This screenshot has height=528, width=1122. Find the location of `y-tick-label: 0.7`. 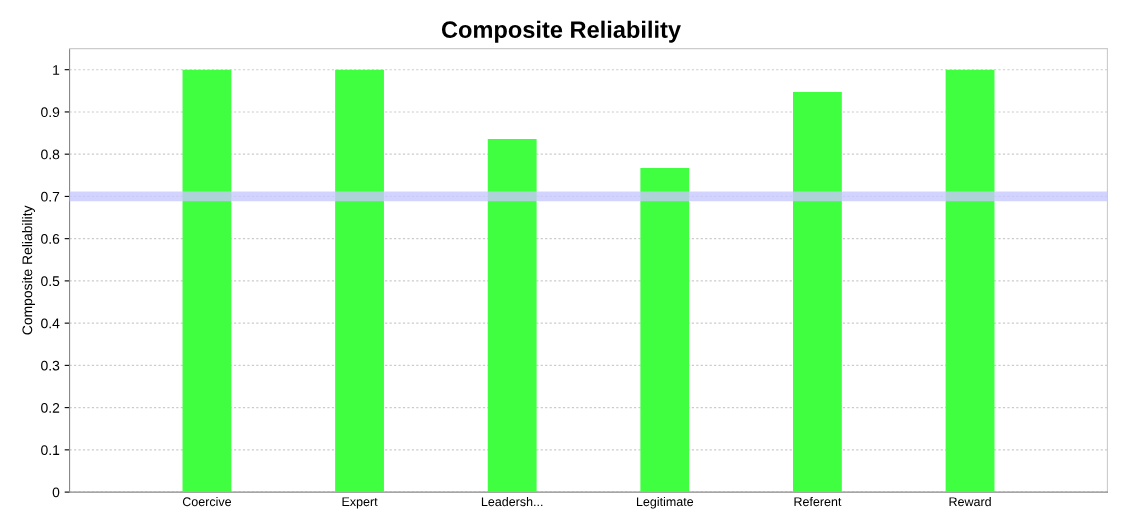

y-tick-label: 0.7 is located at coordinates (50, 196).